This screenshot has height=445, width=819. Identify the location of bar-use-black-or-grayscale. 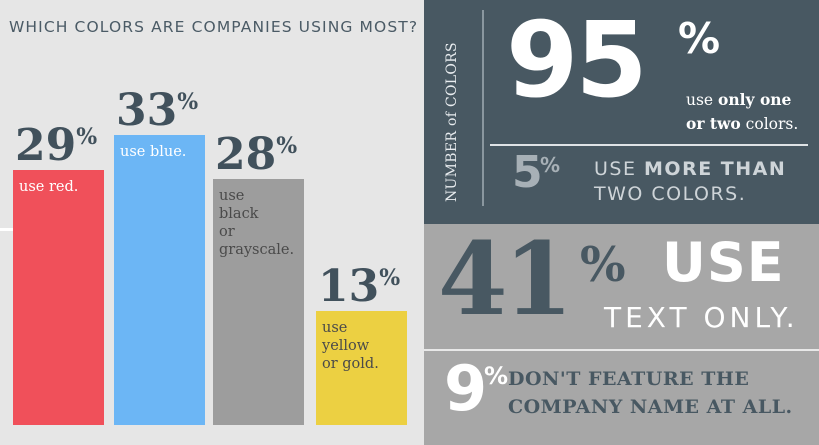
(258, 302).